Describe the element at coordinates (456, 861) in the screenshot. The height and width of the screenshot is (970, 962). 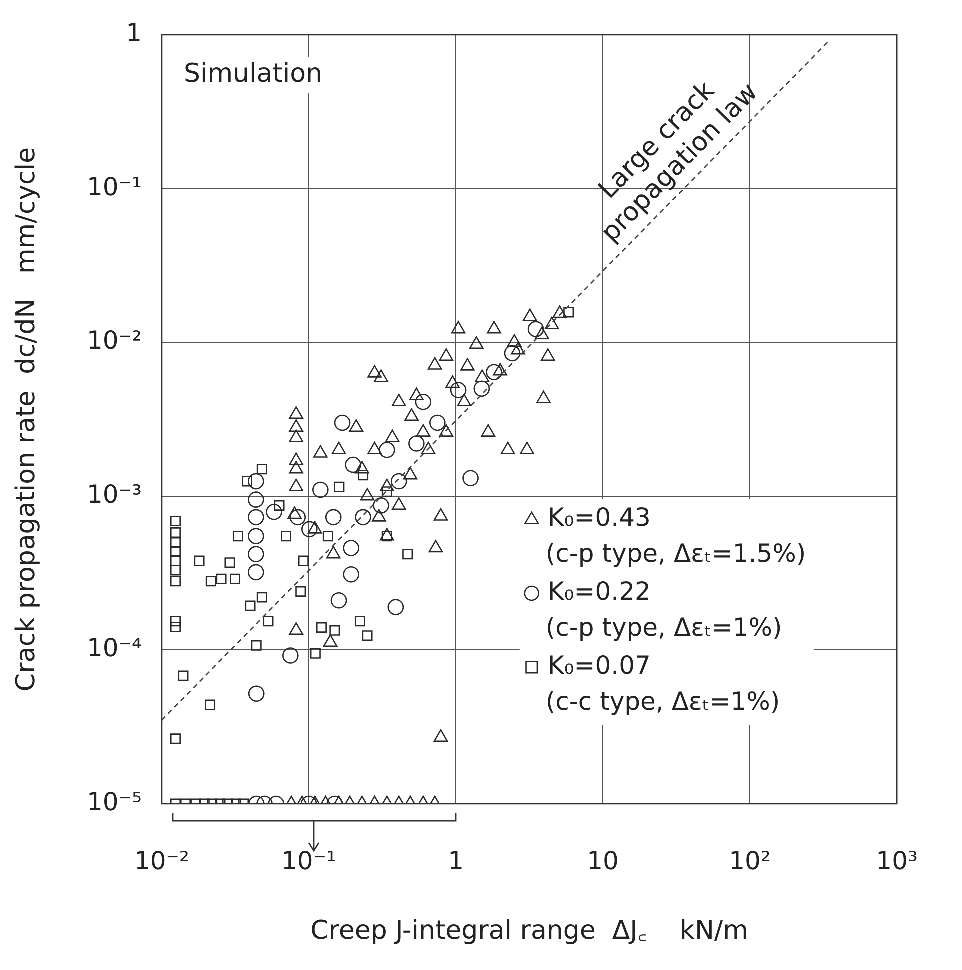
I see `x-tick-label: 1` at that location.